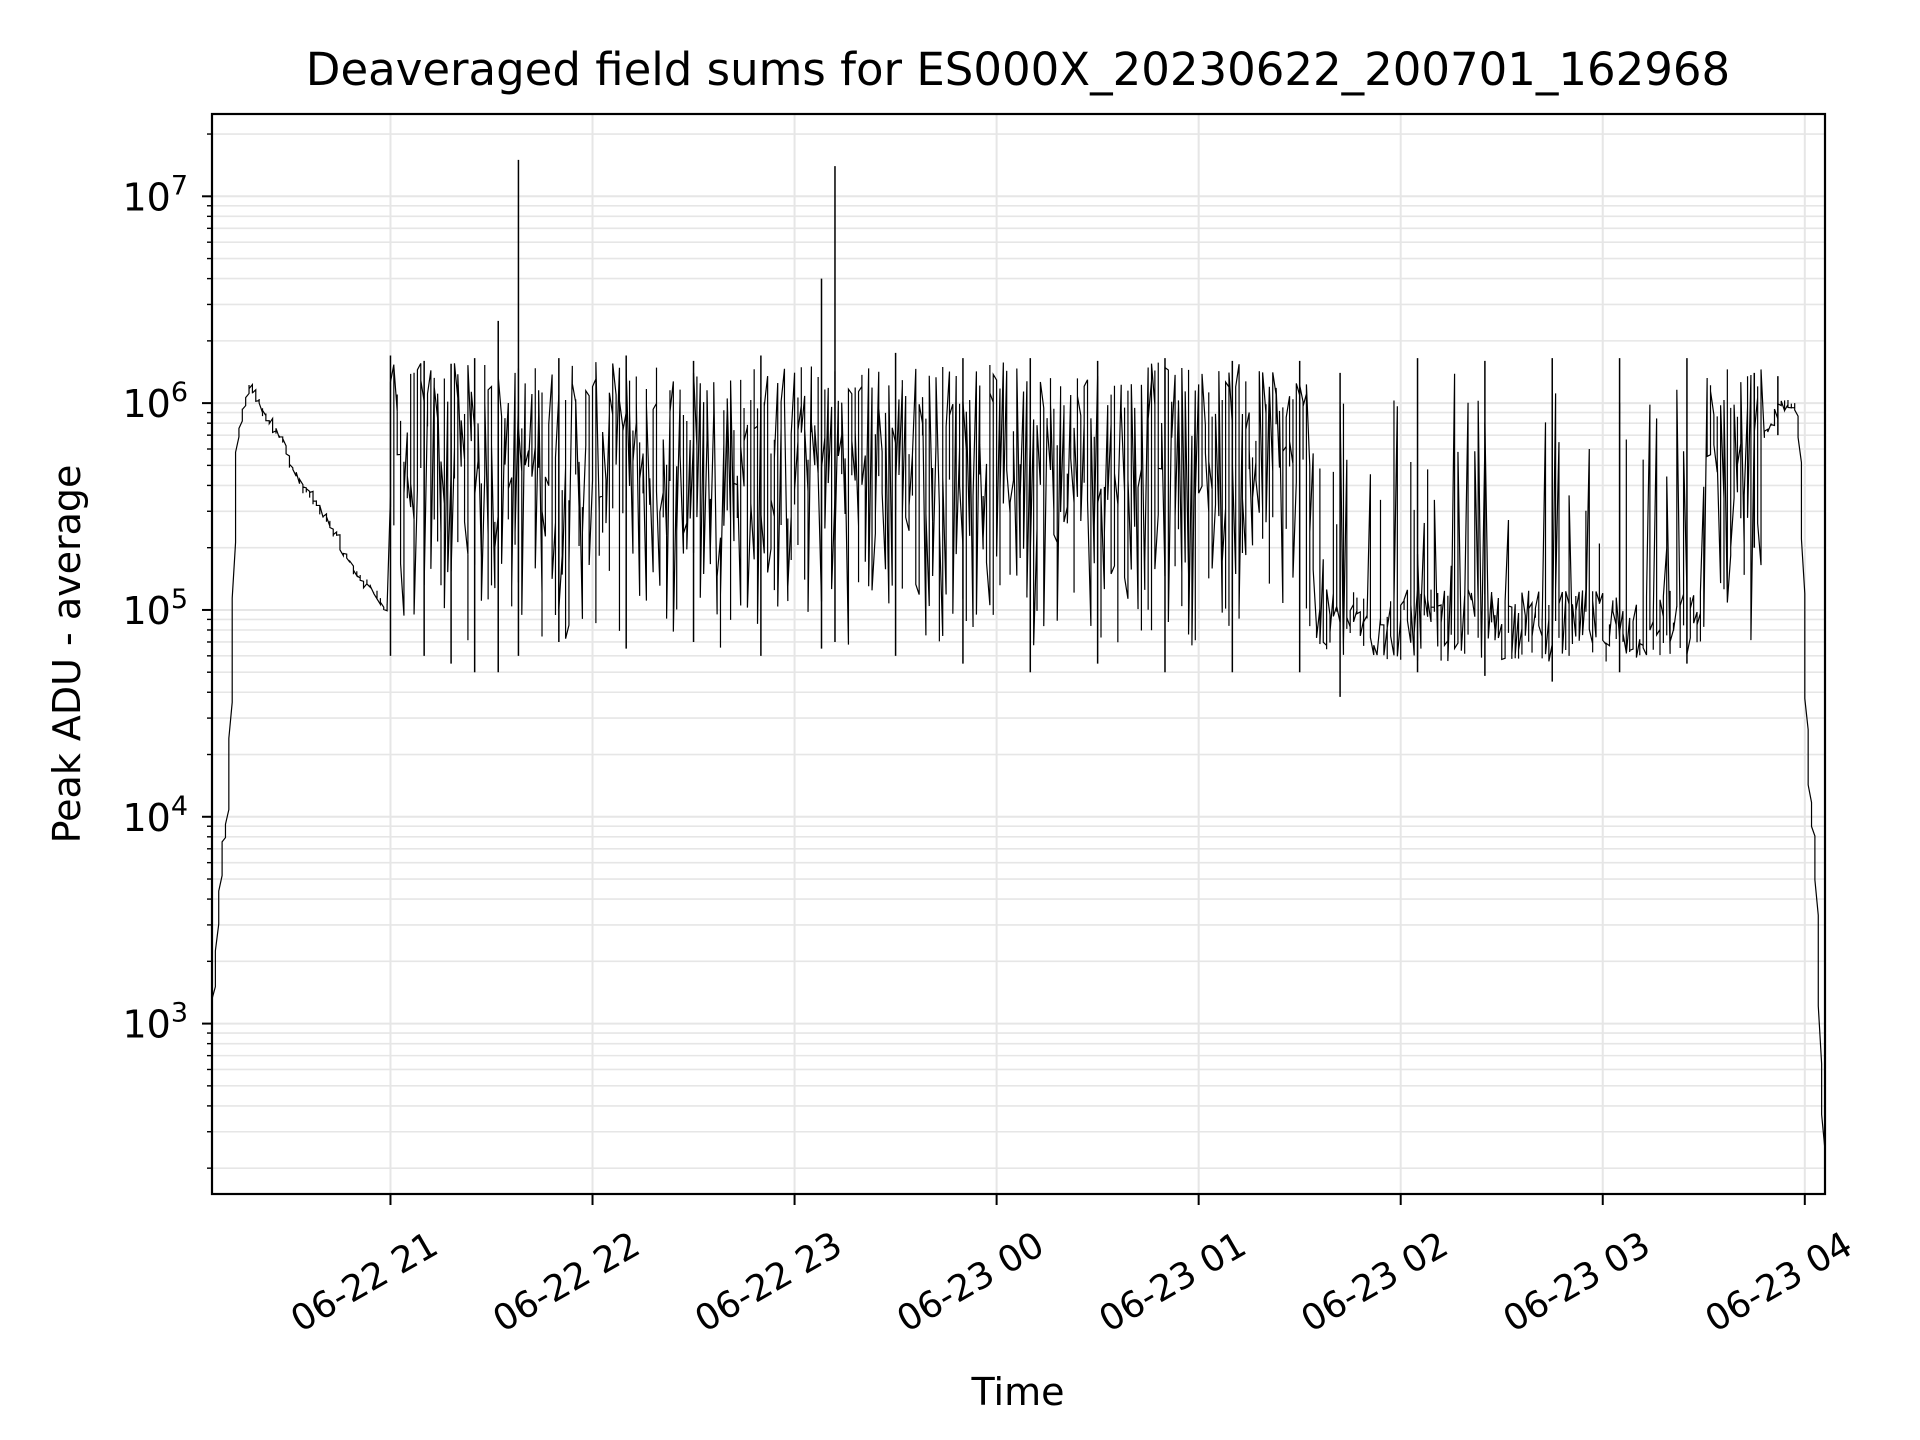 The image size is (1920, 1440). What do you see at coordinates (768, 1282) in the screenshot?
I see `x-tick-label: 06-22 23` at bounding box center [768, 1282].